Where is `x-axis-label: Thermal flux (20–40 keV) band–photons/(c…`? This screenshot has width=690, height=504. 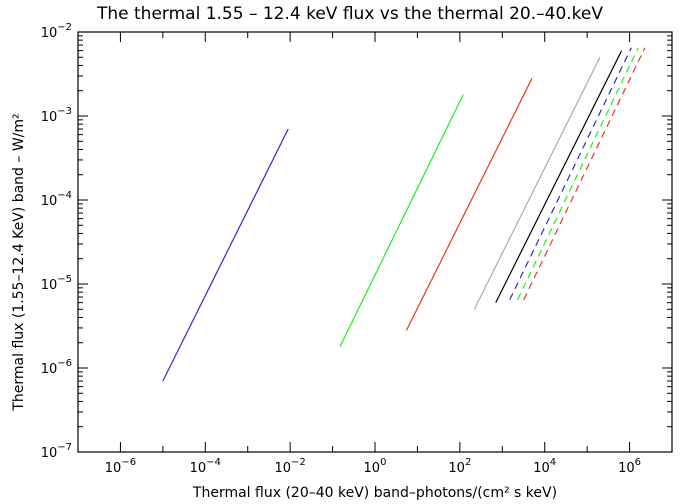
x-axis-label: Thermal flux (20–40 keV) band–photons/(c… is located at coordinates (374, 493).